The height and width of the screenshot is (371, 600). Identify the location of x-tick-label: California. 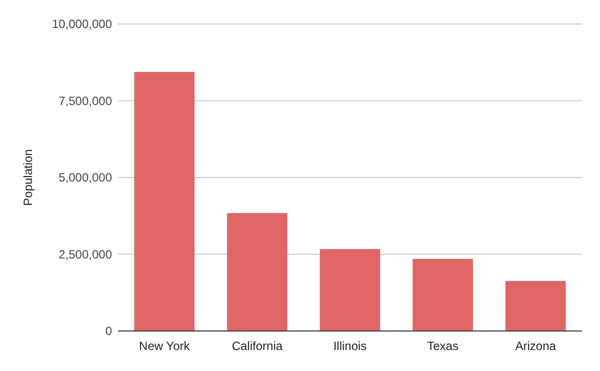
(257, 346).